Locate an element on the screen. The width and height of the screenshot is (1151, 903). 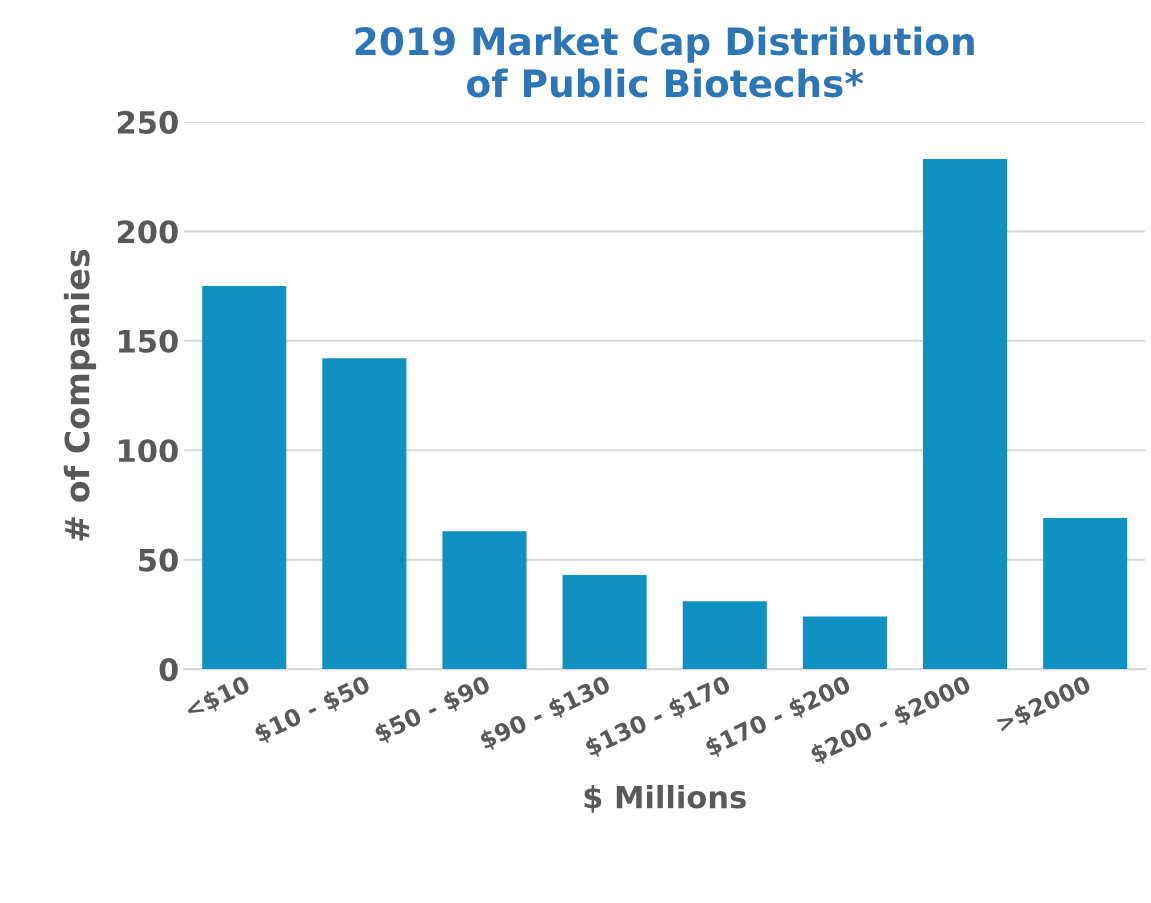
x-tick-label: $10 - $50 is located at coordinates (312, 710).